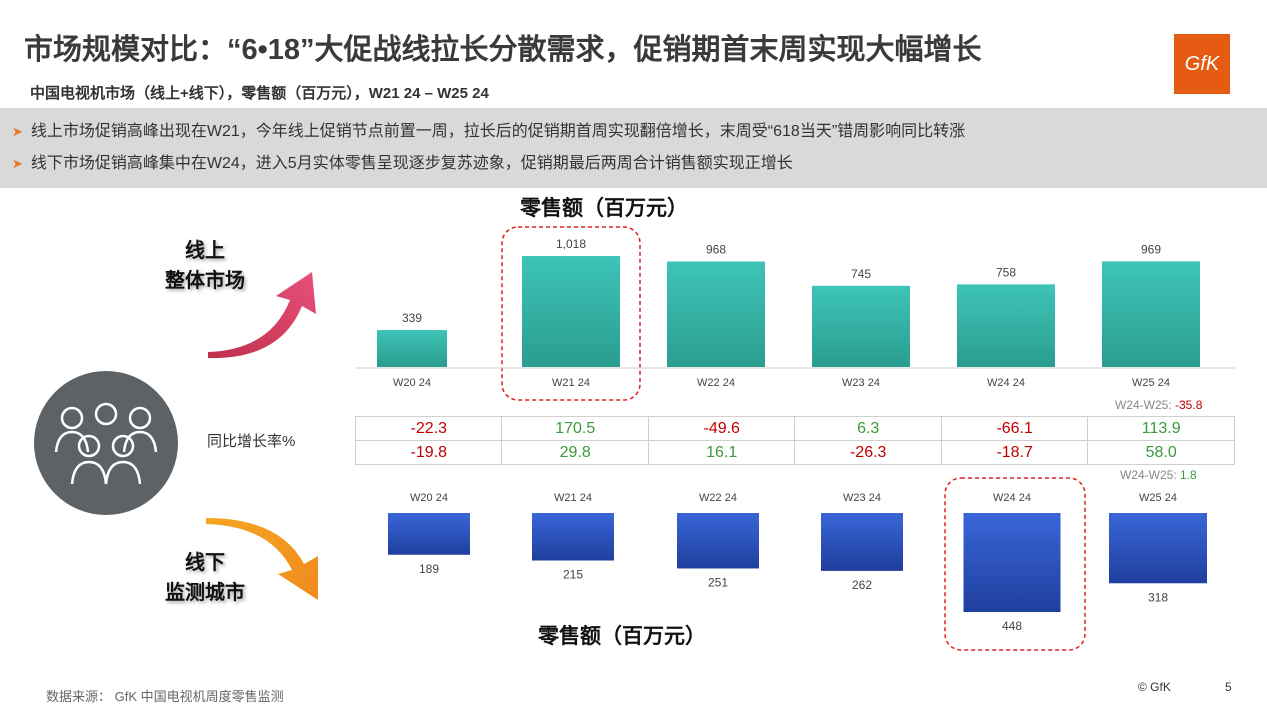  I want to click on offline-value-label: 251, so click(718, 582).